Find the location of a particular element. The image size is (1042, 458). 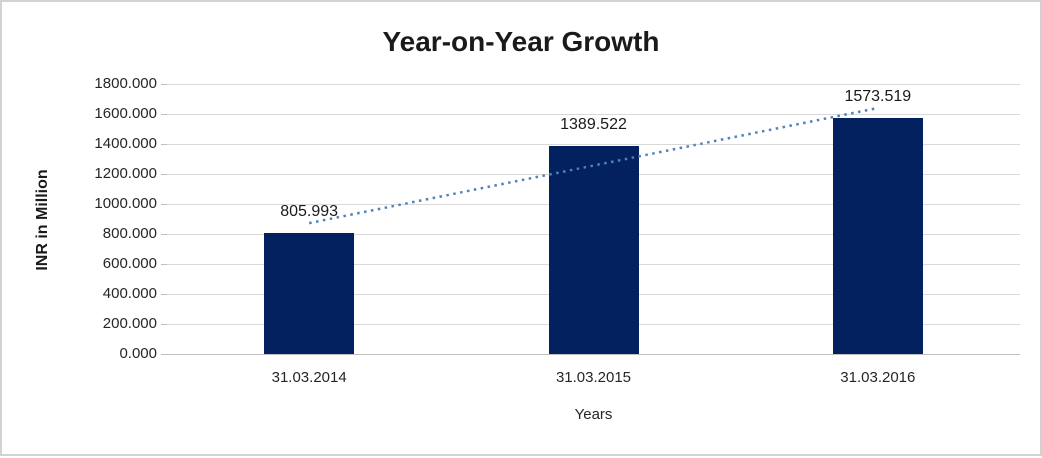

y-tick-label: 1000.000 is located at coordinates (125, 203).